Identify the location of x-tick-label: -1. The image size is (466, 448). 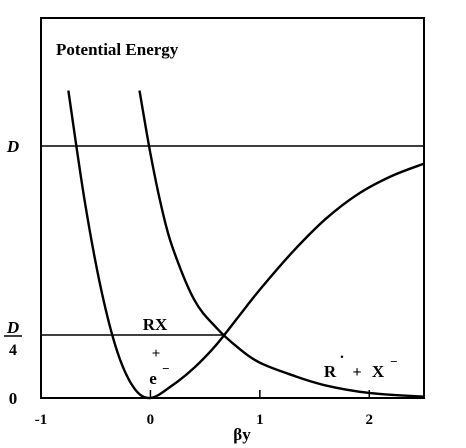
(41, 420).